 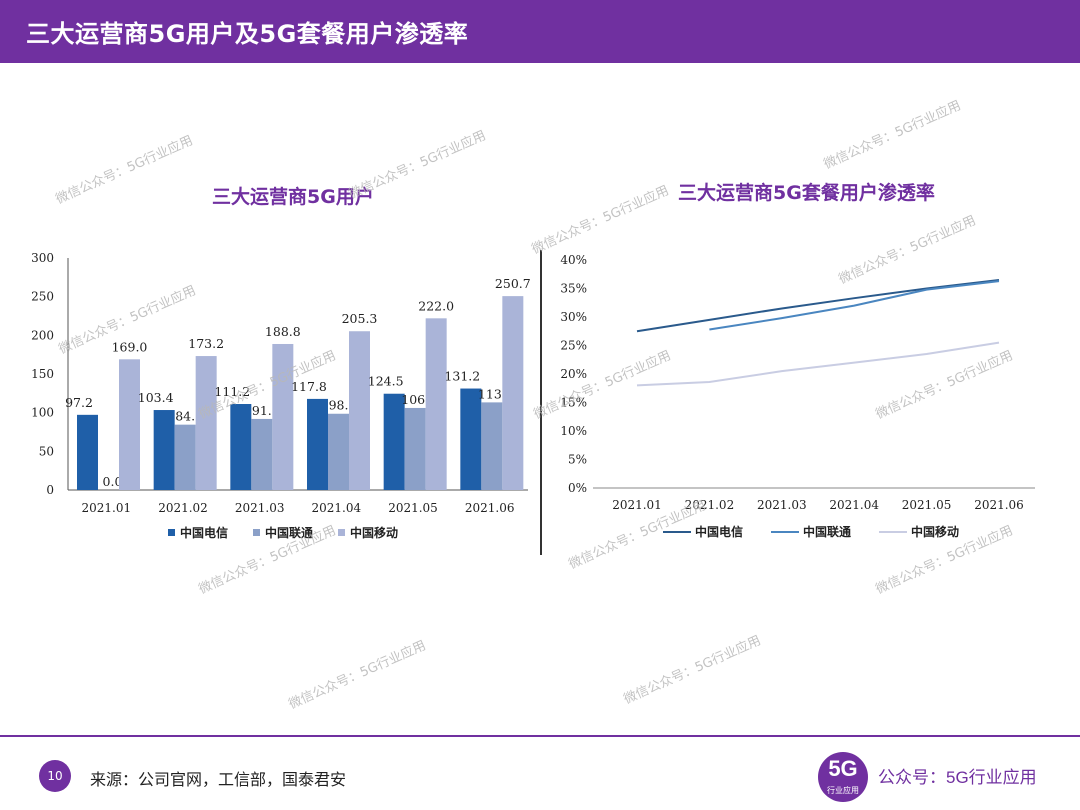 I want to click on bar-chart-title: 三大运营商5G用户, so click(x=293, y=197).